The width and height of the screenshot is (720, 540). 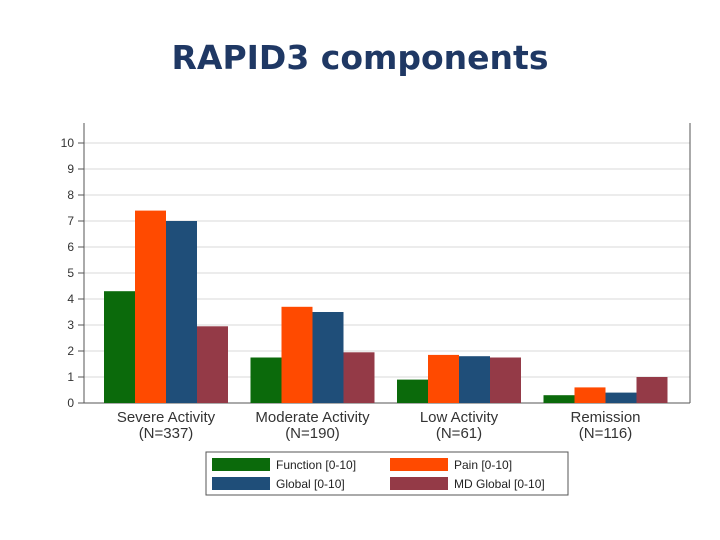 What do you see at coordinates (312, 433) in the screenshot?
I see `x-category-label: (N=190)` at bounding box center [312, 433].